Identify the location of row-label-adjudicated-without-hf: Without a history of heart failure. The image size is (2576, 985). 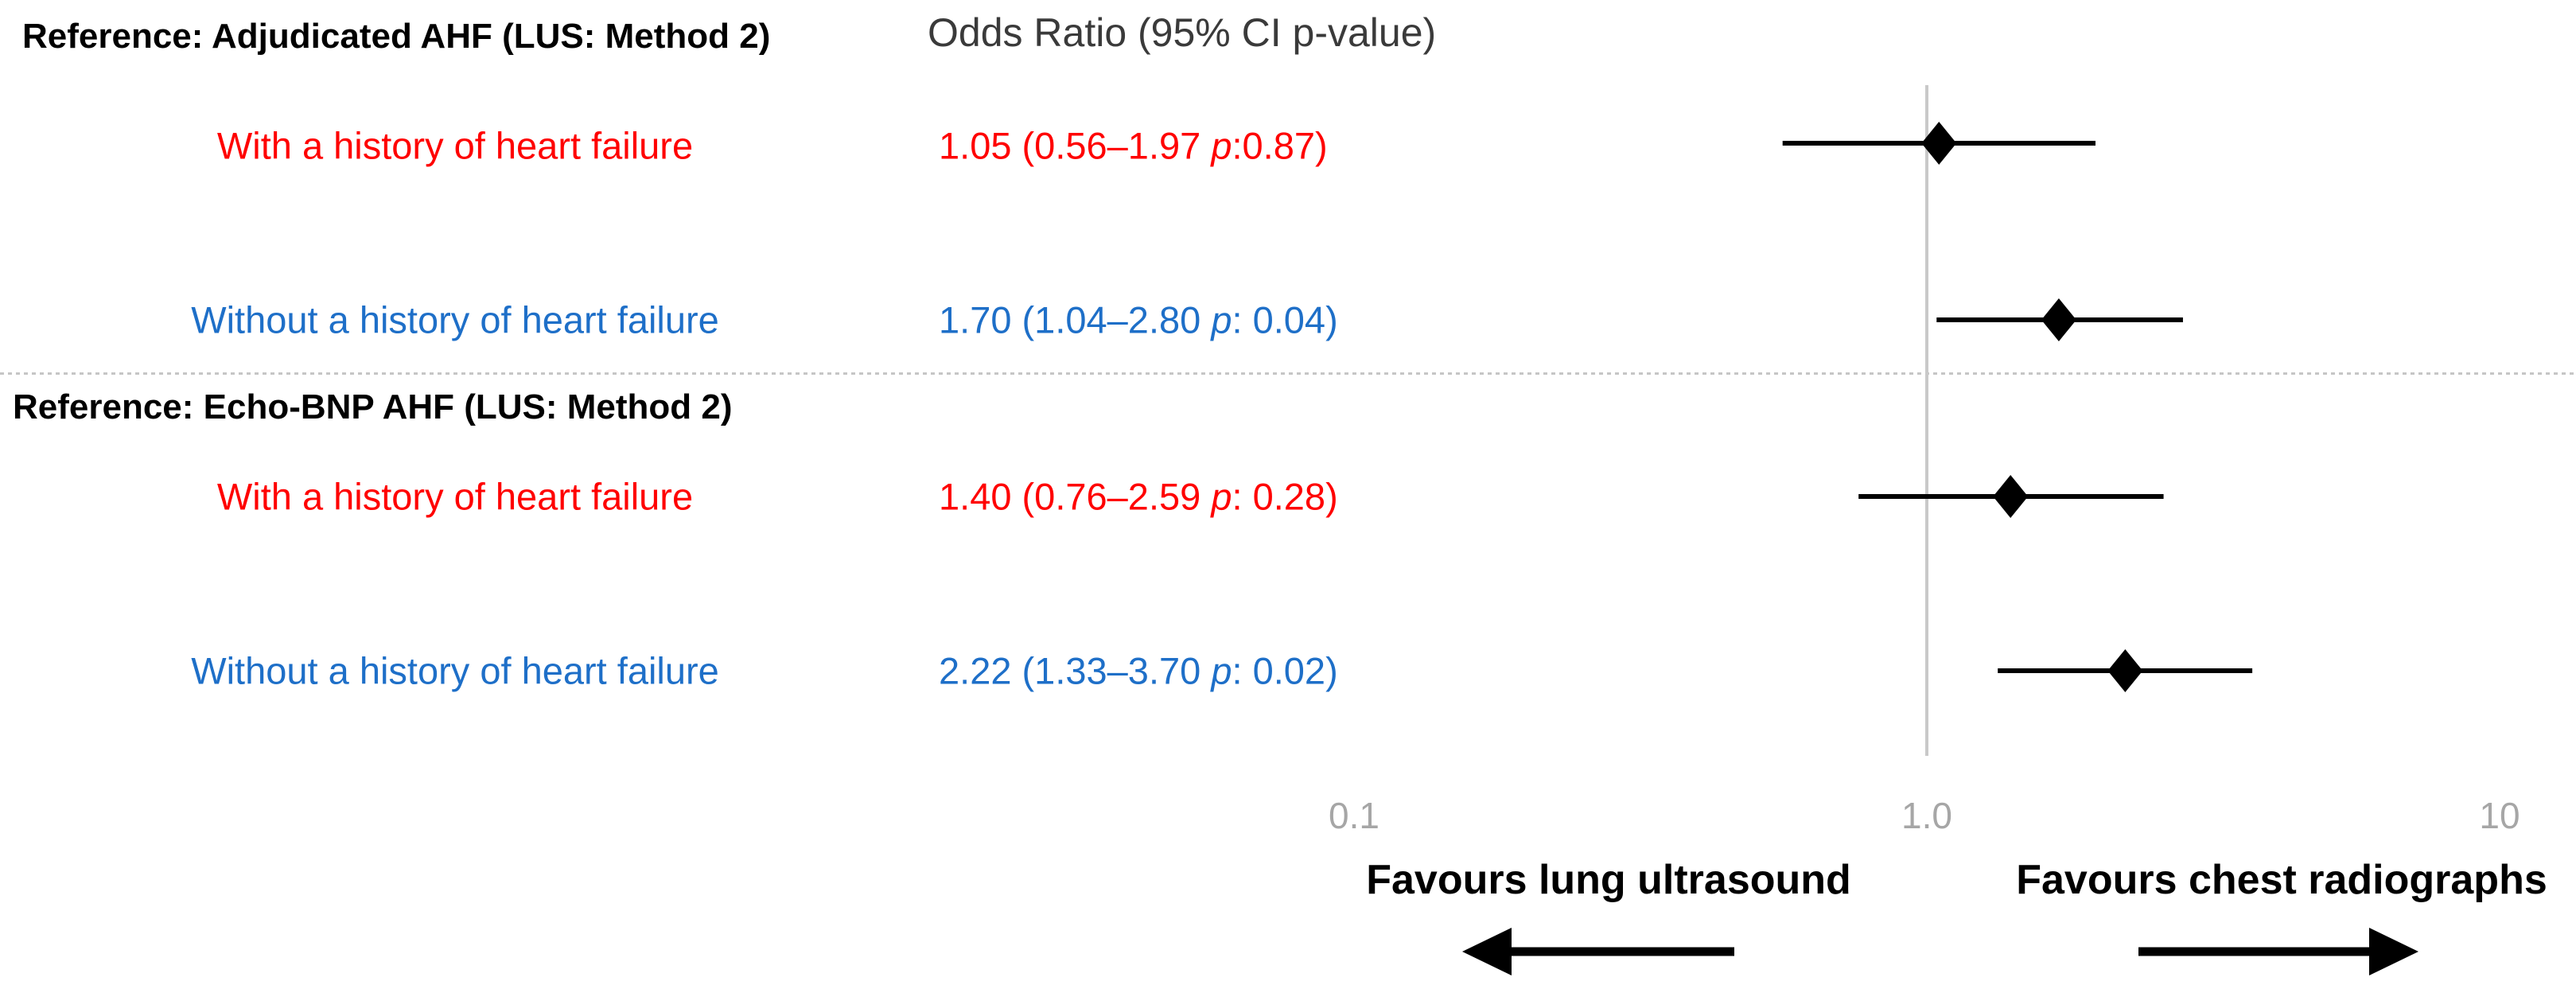
(455, 319).